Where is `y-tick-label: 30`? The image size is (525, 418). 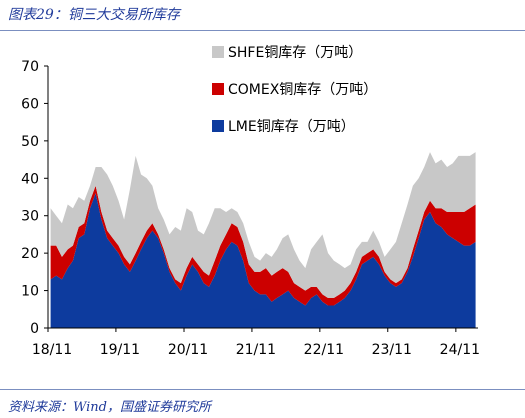
y-tick-label: 30 is located at coordinates (30, 217).